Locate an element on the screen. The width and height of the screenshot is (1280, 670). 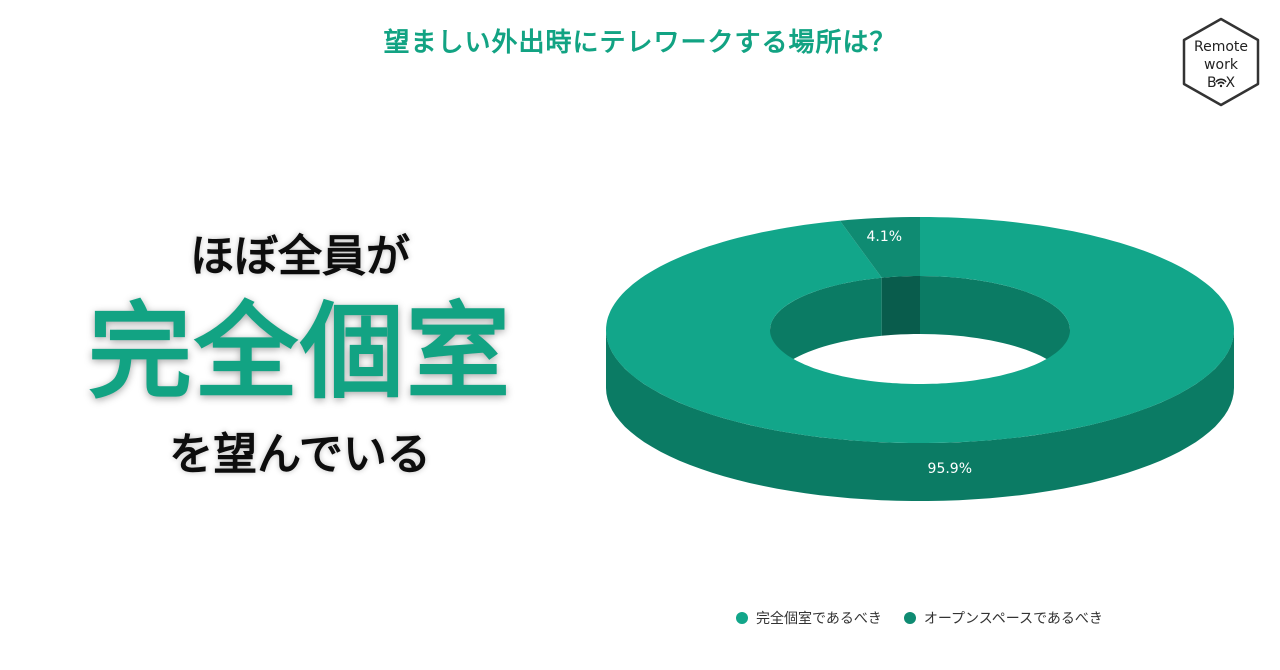
logo-text-line2: work is located at coordinates (1221, 65).